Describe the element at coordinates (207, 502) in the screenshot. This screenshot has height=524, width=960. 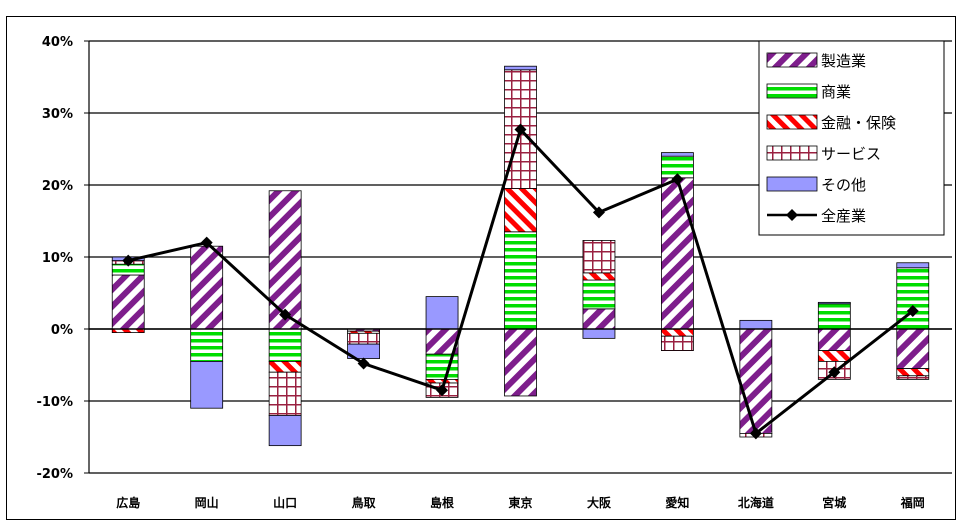
I see `x-category-label: 岡山` at that location.